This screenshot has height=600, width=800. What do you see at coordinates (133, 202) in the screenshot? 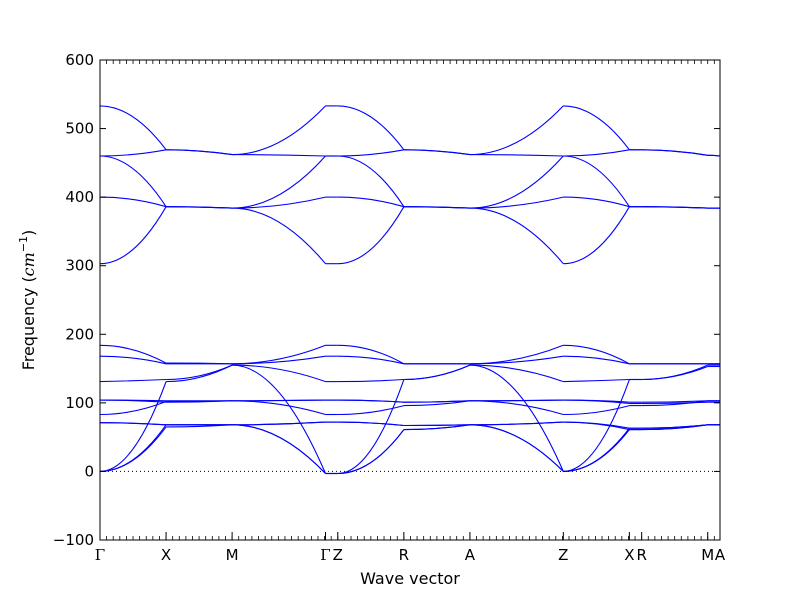
I see `band-line-seg0-b12` at bounding box center [133, 202].